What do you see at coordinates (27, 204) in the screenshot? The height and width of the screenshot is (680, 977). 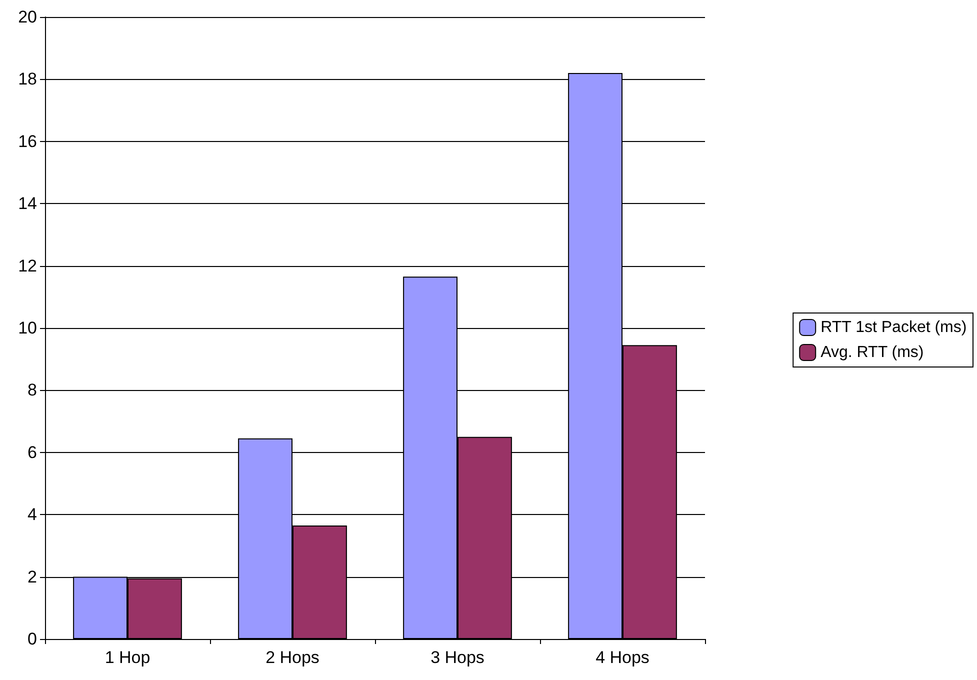 I see `y-tick-label: 14` at bounding box center [27, 204].